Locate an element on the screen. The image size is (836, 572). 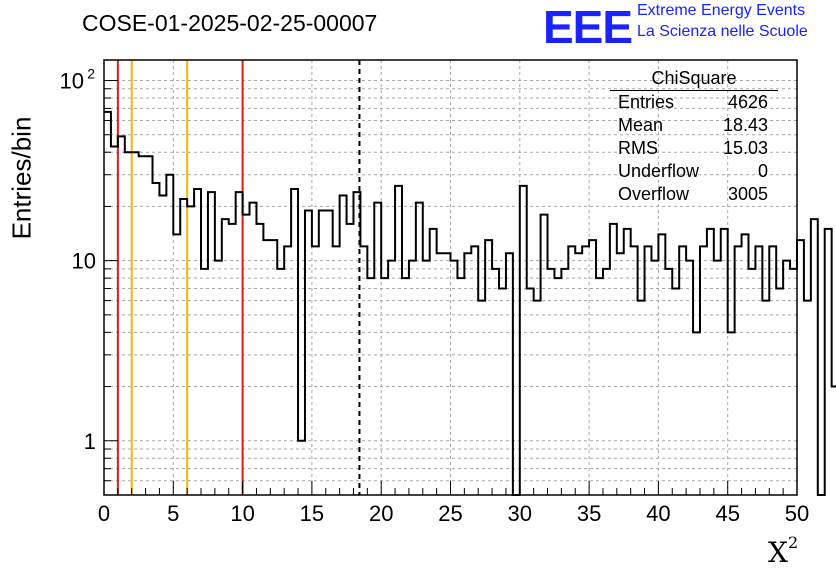
stat-value: 3005 is located at coordinates (747, 194).